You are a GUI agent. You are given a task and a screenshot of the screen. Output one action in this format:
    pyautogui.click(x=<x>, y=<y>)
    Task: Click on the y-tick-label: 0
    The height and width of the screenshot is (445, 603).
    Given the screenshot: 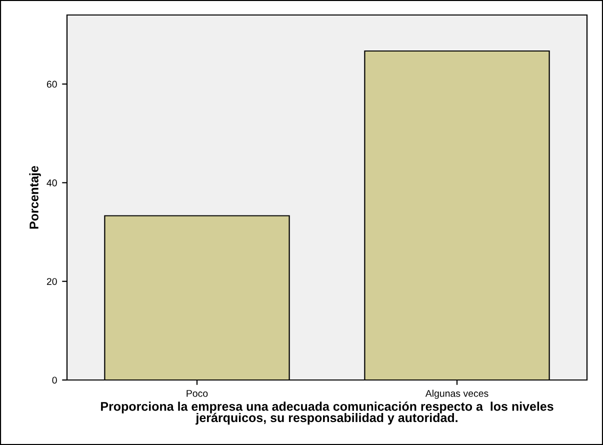 What is the action you would take?
    pyautogui.click(x=54, y=380)
    